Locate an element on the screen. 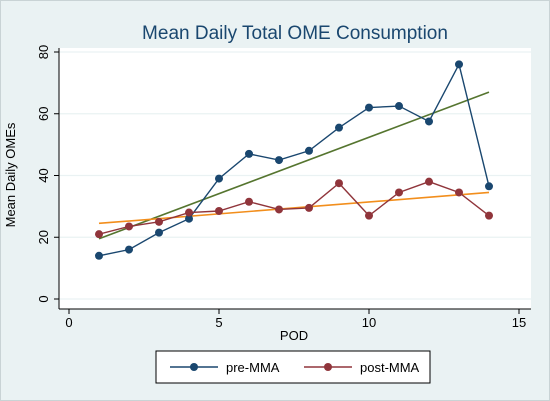  legend-marker-pre-MMA is located at coordinates (194, 367).